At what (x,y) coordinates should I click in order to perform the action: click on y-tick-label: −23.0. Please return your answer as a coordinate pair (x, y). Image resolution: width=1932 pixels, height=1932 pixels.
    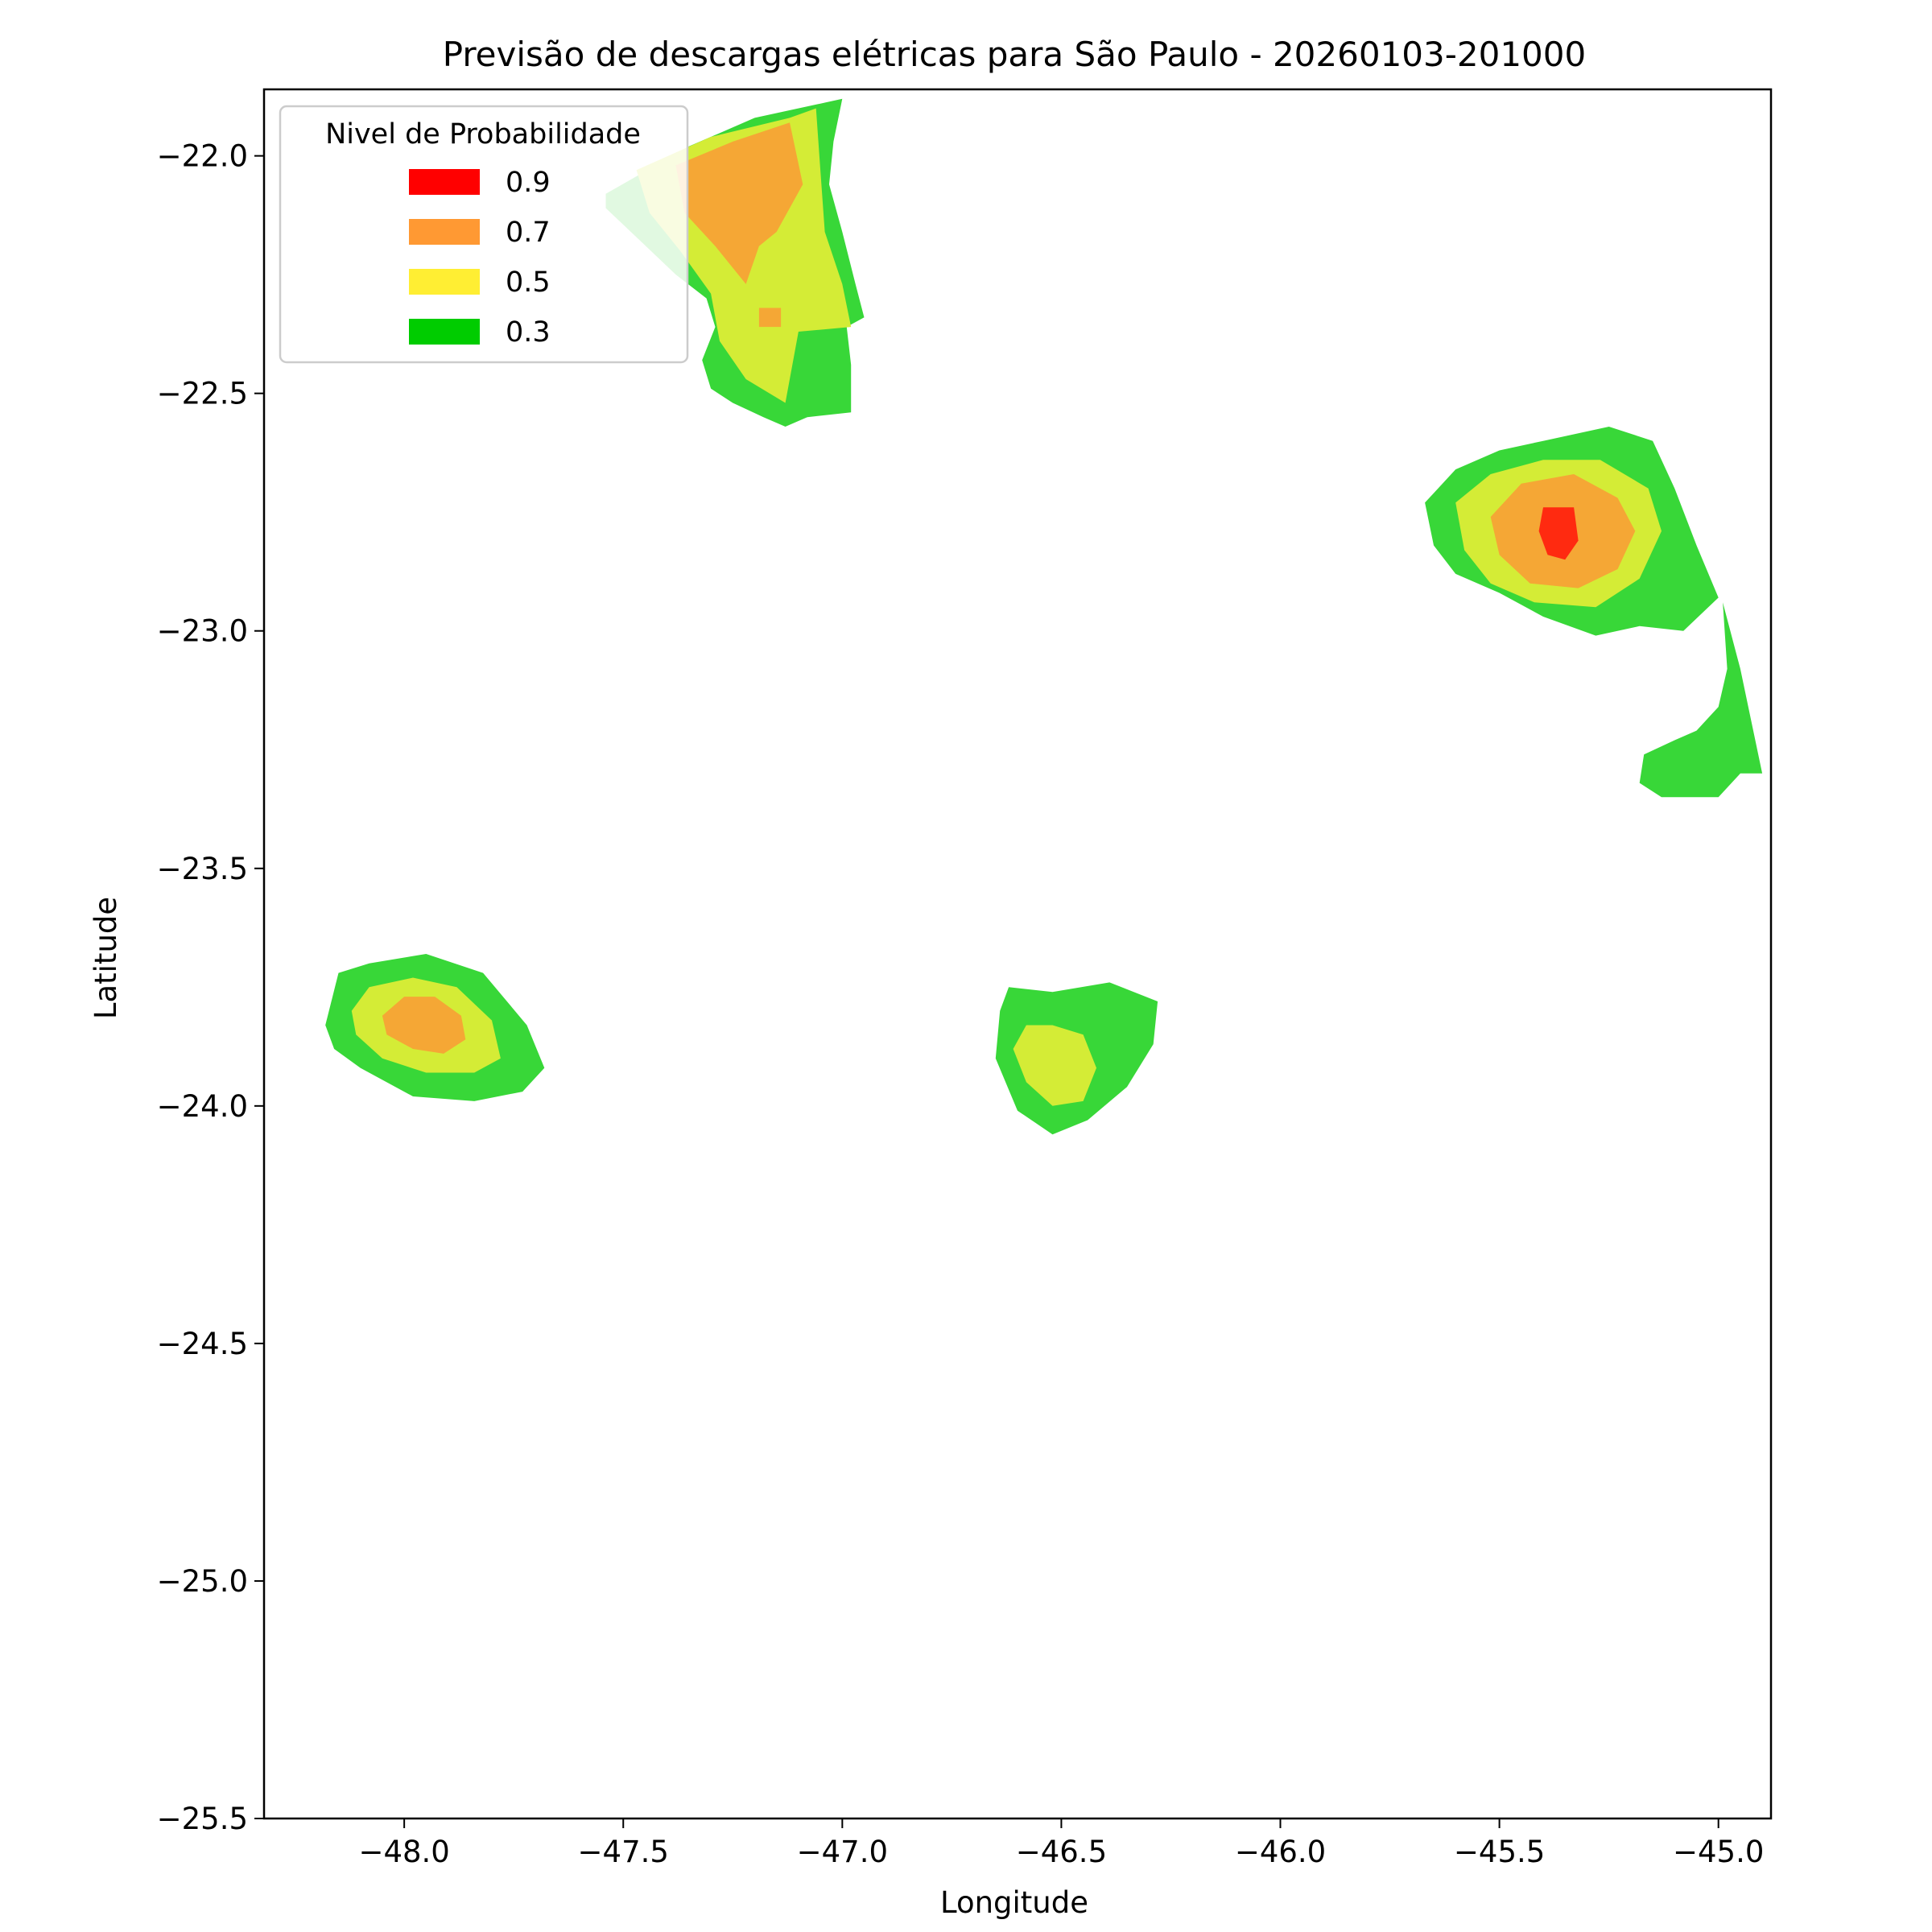
    Looking at the image, I should click on (202, 631).